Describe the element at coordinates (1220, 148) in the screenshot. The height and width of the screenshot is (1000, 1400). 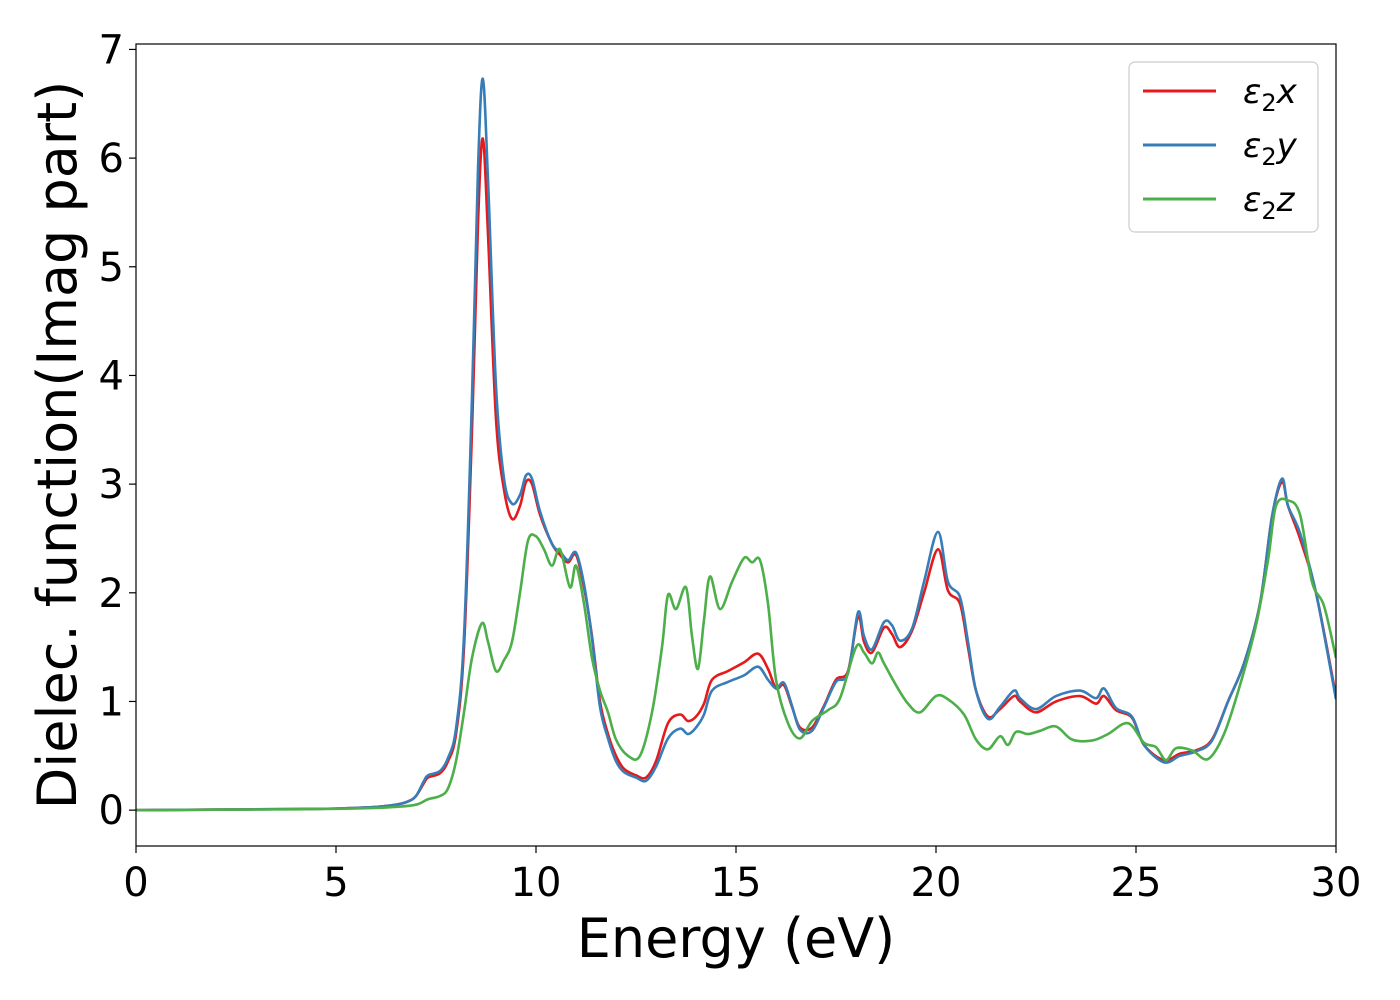
I see `legend-items: ε2x ε2y ε2z` at that location.